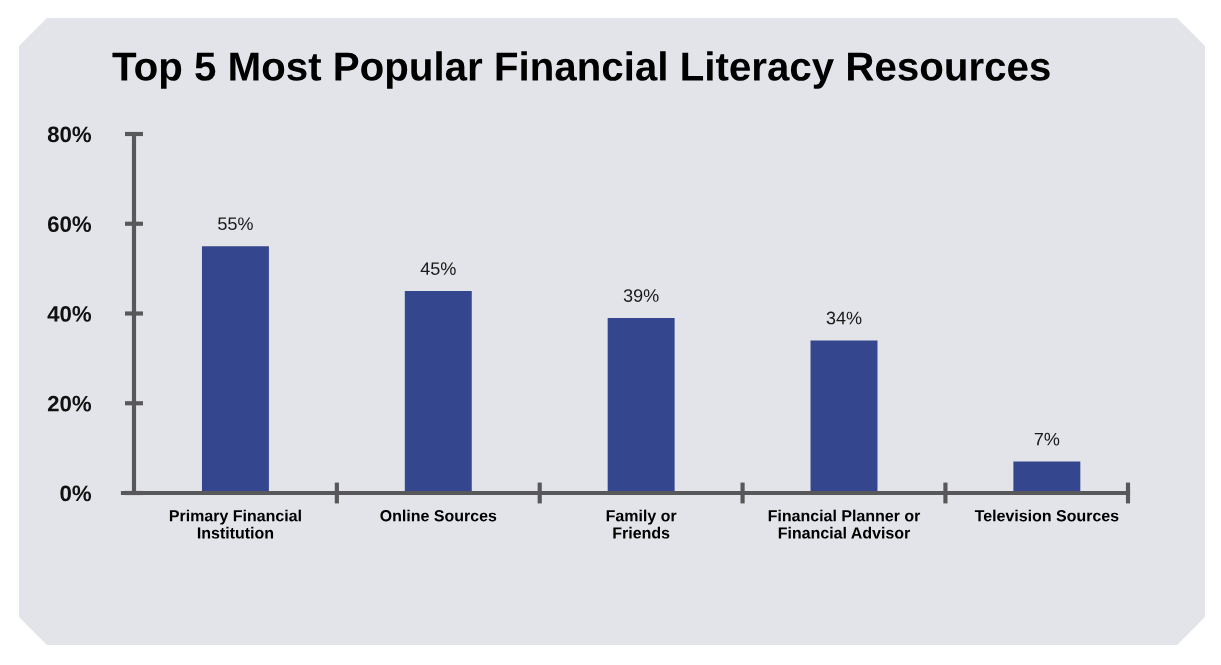 The height and width of the screenshot is (665, 1221). Describe the element at coordinates (76, 493) in the screenshot. I see `y-tick-label: 0%` at that location.